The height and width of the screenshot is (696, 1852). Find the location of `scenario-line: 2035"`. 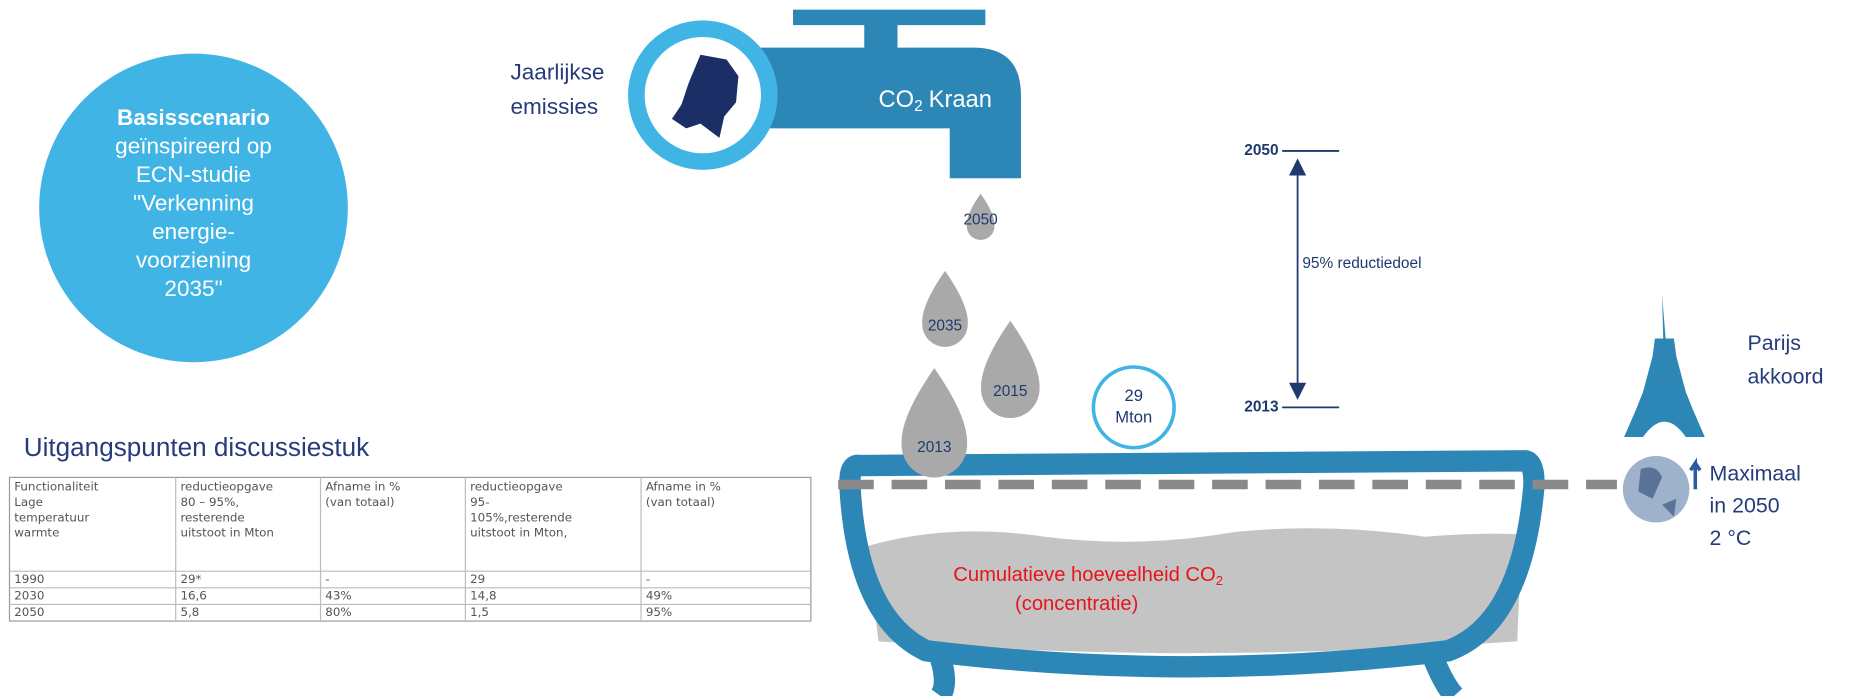

scenario-line: 2035" is located at coordinates (193, 288).